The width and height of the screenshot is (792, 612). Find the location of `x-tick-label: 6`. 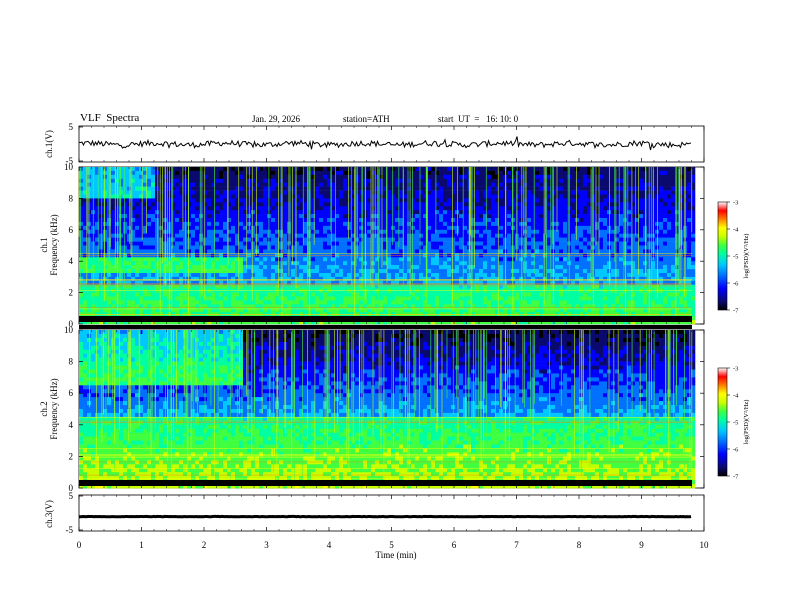

x-tick-label: 6 is located at coordinates (454, 545).